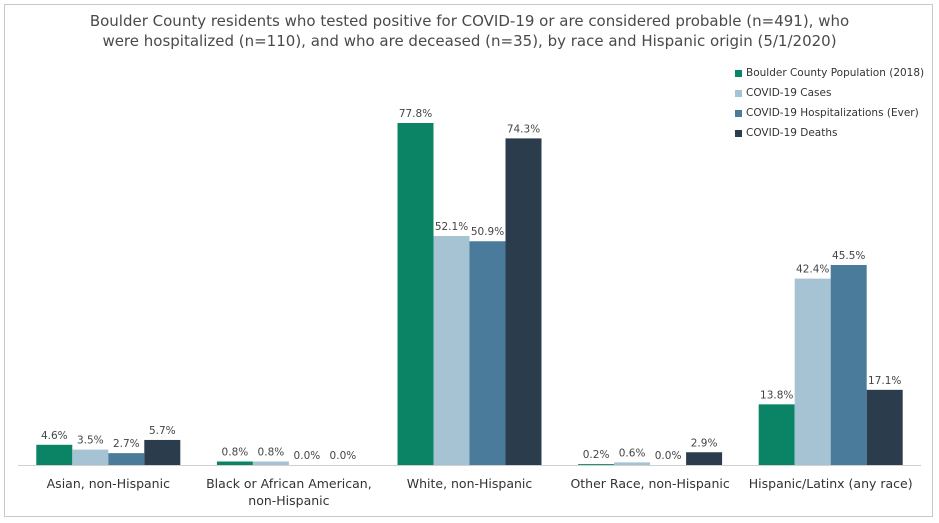 Image resolution: width=939 pixels, height=523 pixels. Describe the element at coordinates (470, 483) in the screenshot. I see `category-label-2: White, non-Hispanic` at that location.